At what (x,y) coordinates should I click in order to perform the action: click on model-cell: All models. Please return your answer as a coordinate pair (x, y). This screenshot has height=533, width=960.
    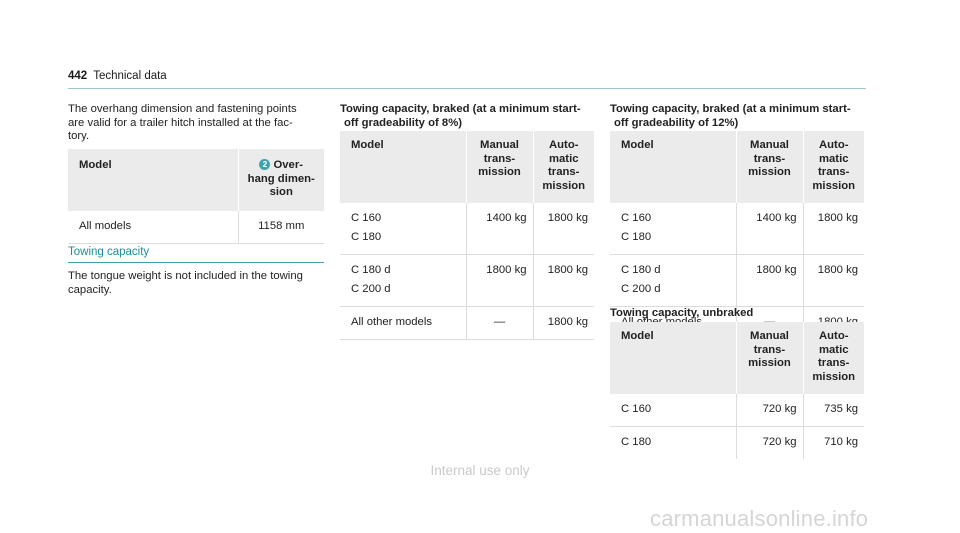
    Looking at the image, I should click on (153, 227).